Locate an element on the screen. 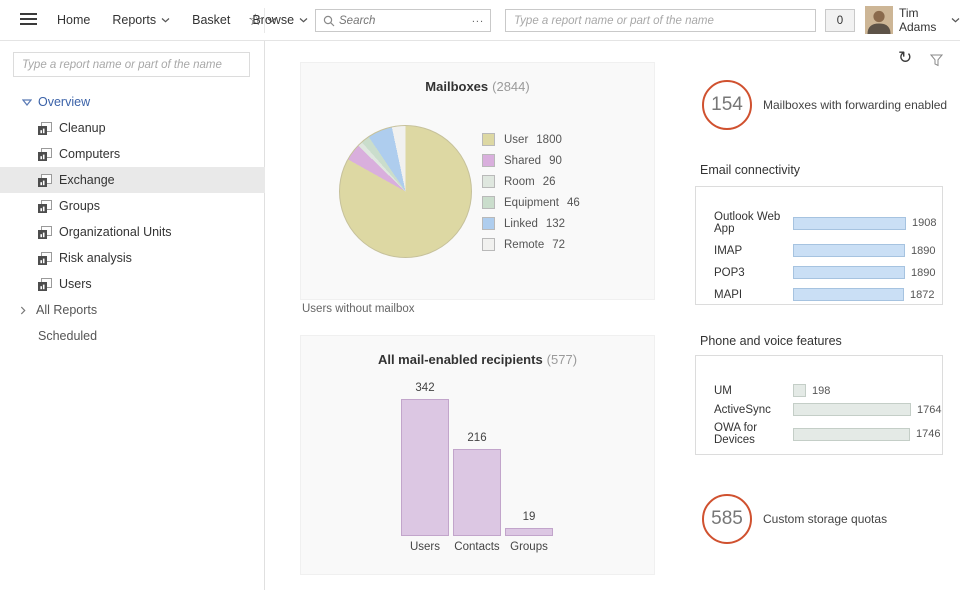  bar-groups is located at coordinates (529, 532).